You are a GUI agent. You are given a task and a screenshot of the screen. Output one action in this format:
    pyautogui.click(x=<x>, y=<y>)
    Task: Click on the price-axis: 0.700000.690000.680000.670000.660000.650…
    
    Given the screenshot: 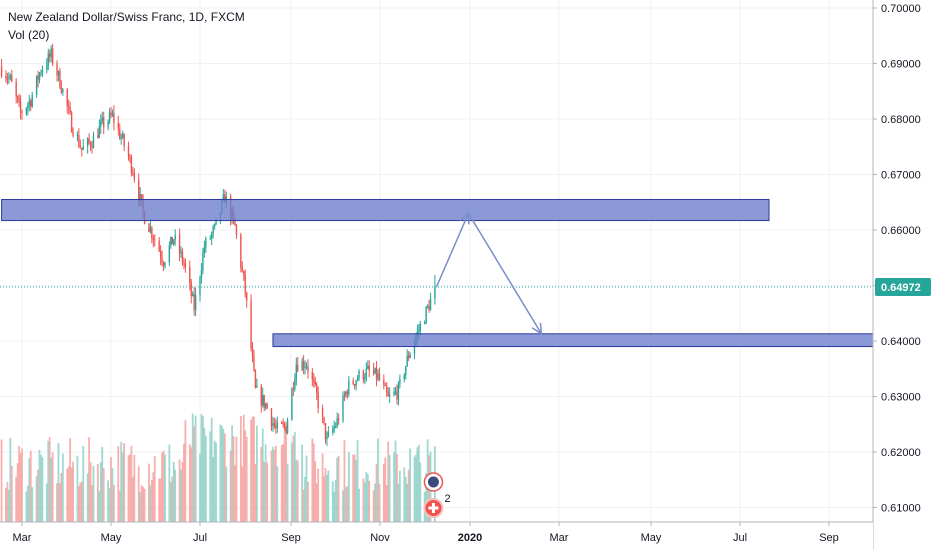 What is the action you would take?
    pyautogui.click(x=902, y=275)
    